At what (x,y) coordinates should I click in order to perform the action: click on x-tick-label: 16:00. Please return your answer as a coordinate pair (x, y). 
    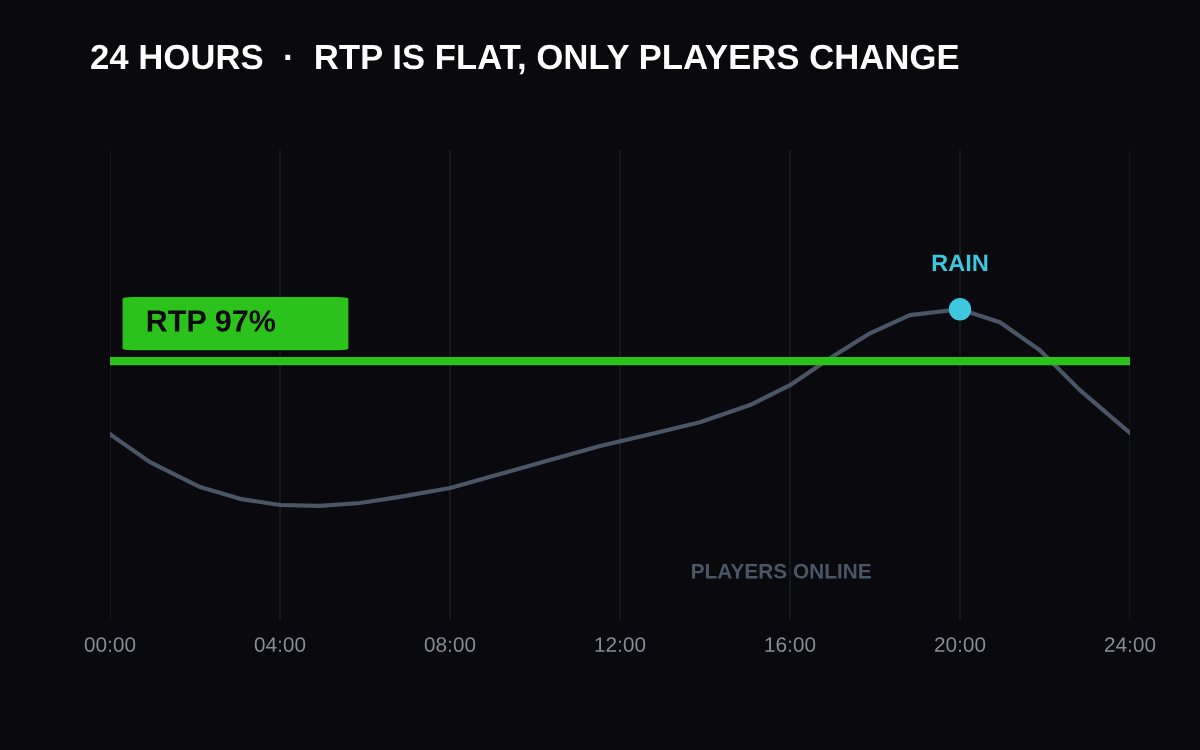
    Looking at the image, I should click on (790, 644).